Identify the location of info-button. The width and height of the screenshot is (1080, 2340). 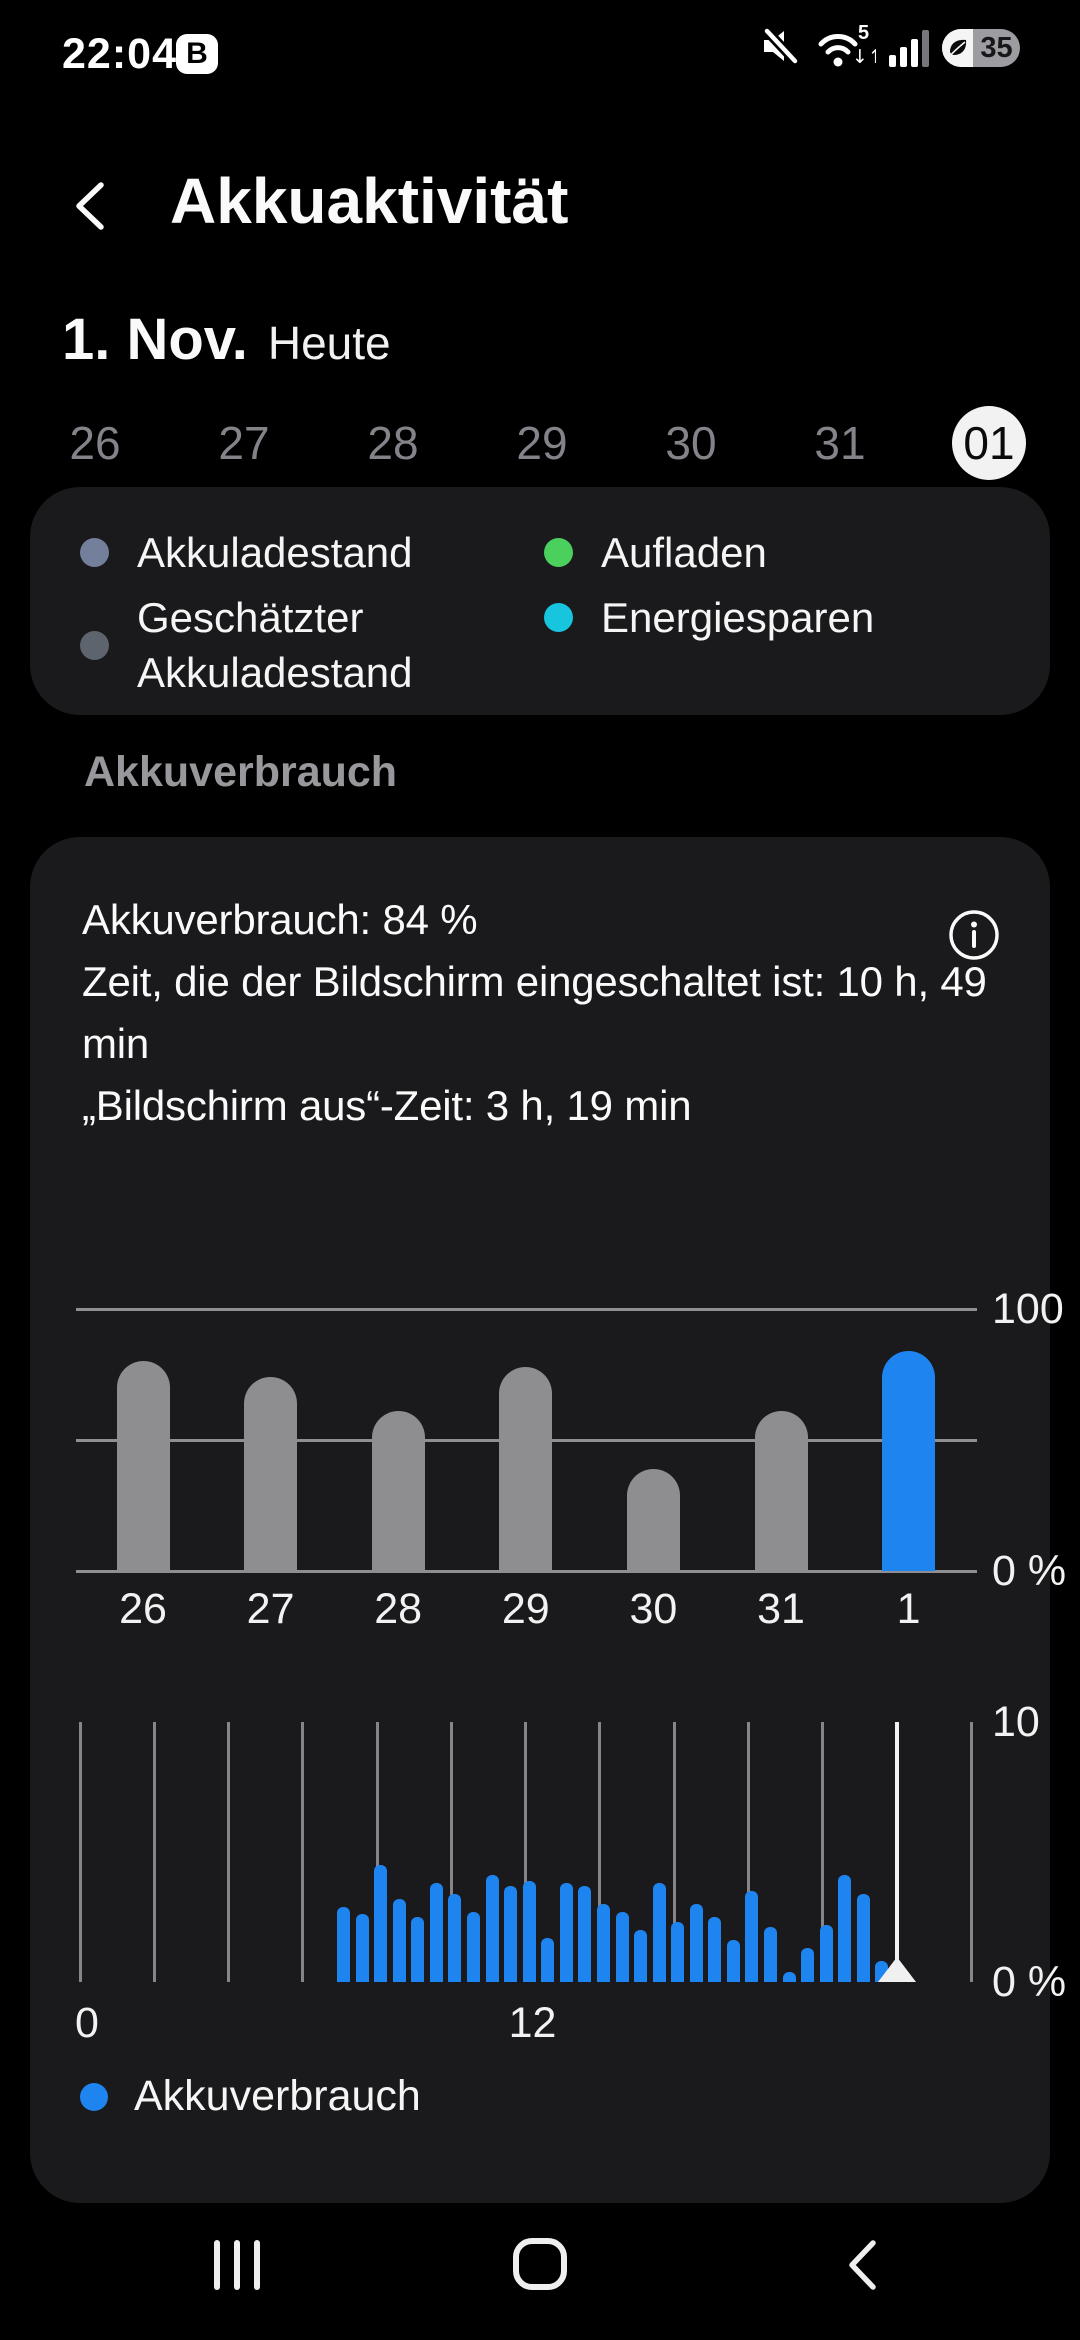
(974, 935).